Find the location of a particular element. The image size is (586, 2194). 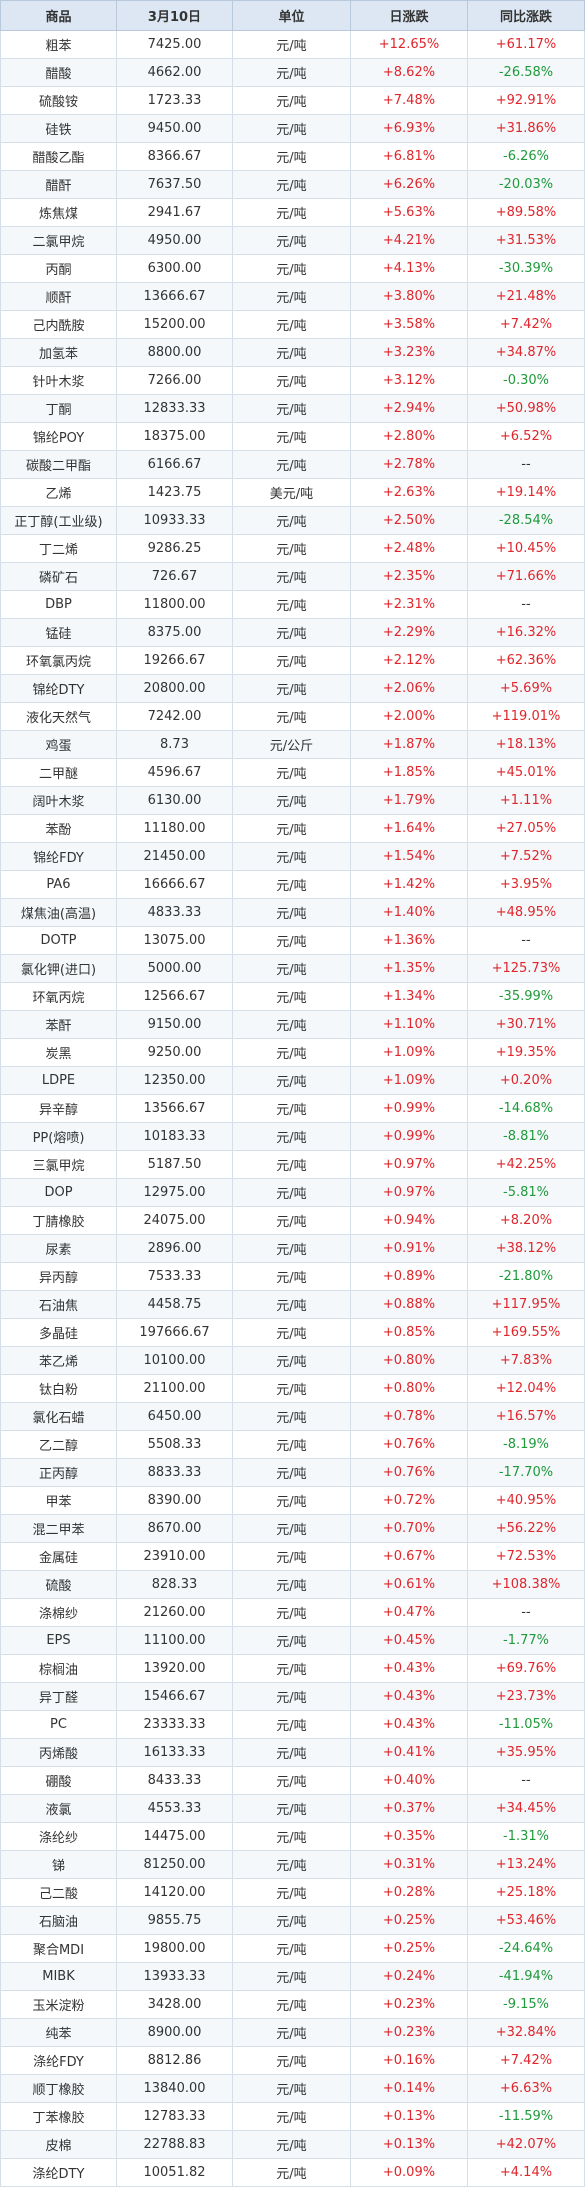

price-cell: 11800.00 is located at coordinates (174, 604).